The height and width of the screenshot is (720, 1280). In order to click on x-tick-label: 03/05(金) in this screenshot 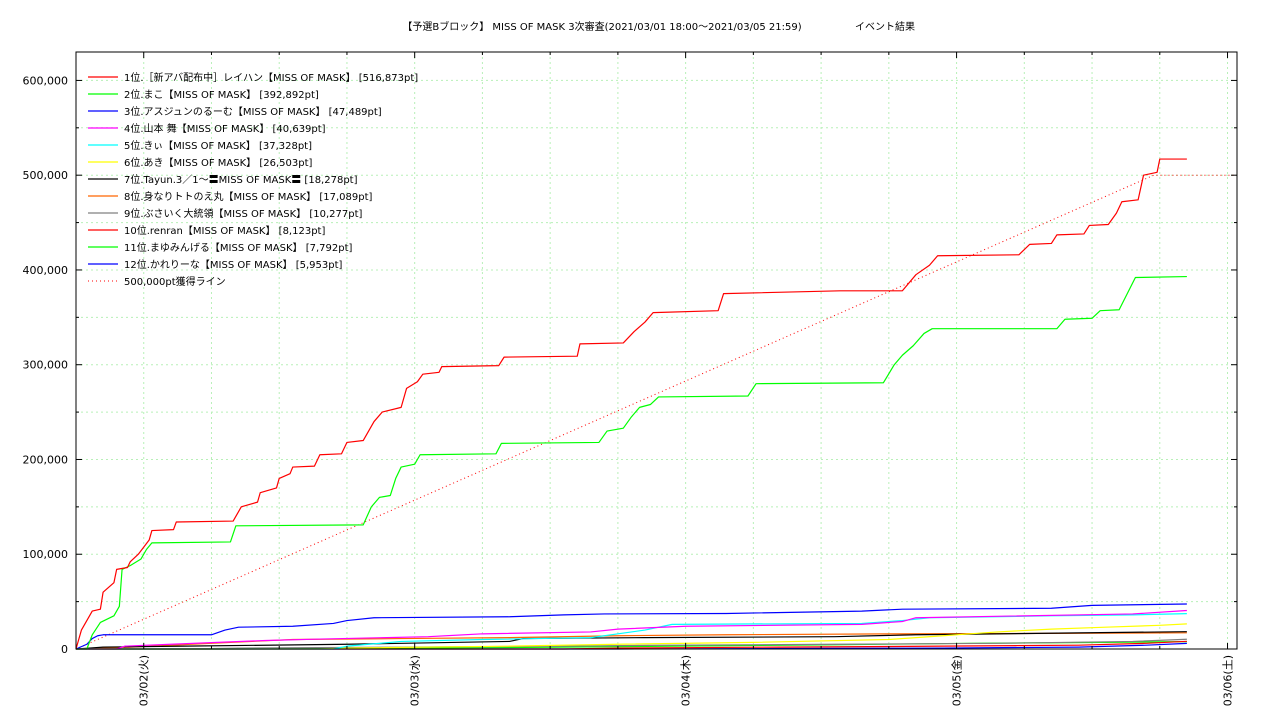, I will do `click(957, 680)`.